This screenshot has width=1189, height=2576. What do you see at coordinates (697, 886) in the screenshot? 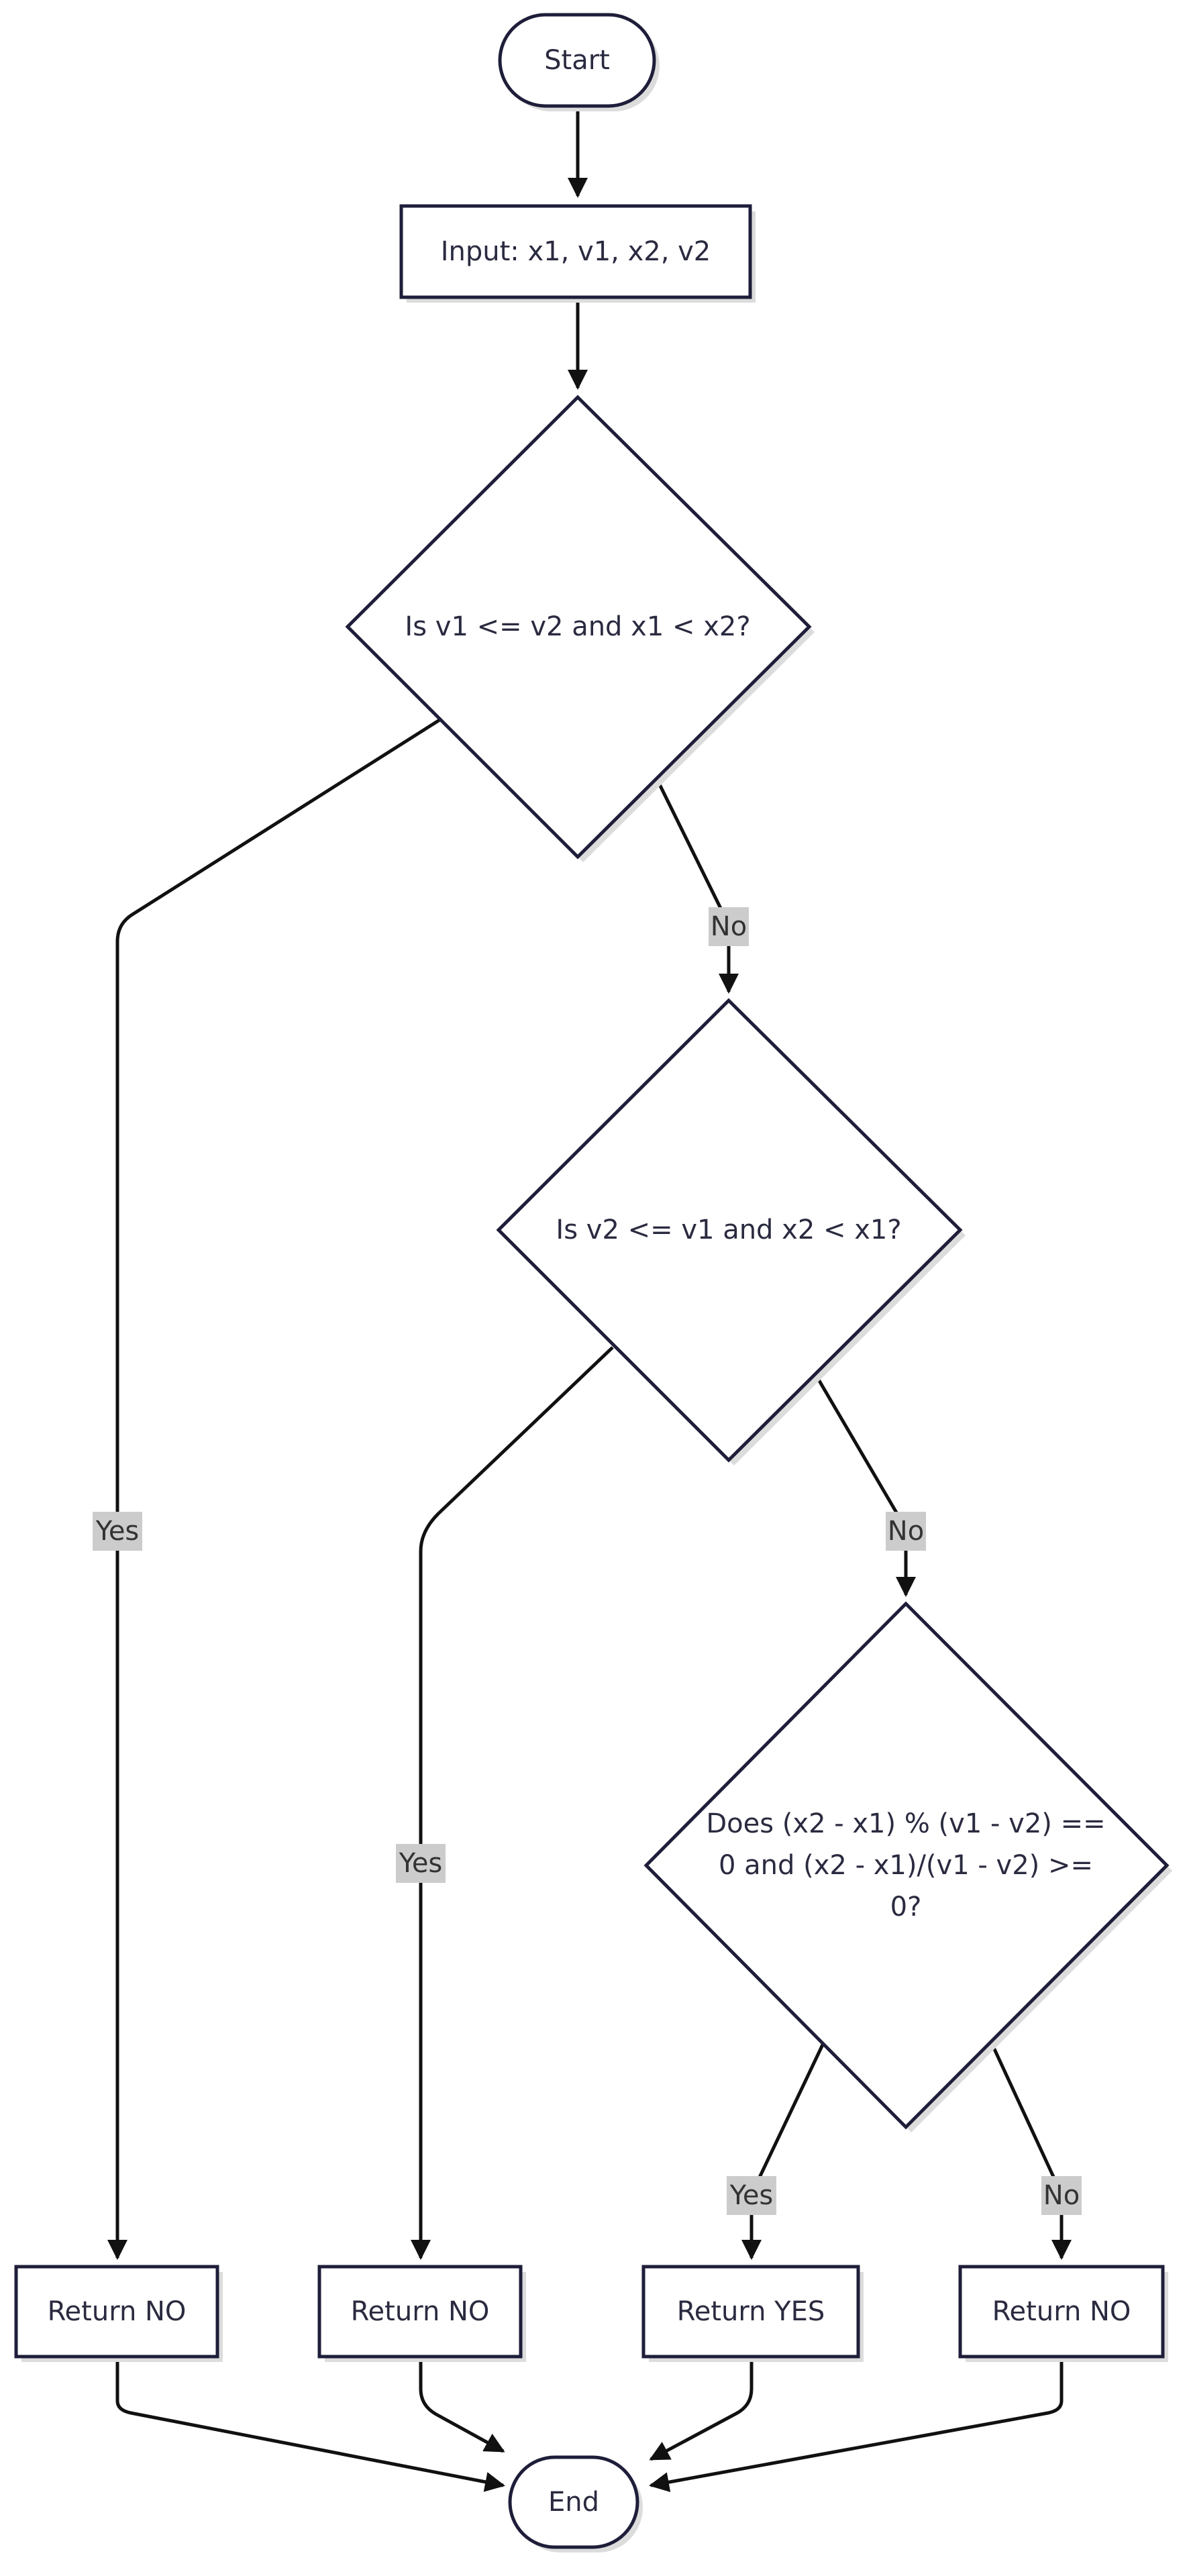
I see `edge-decision1-no` at bounding box center [697, 886].